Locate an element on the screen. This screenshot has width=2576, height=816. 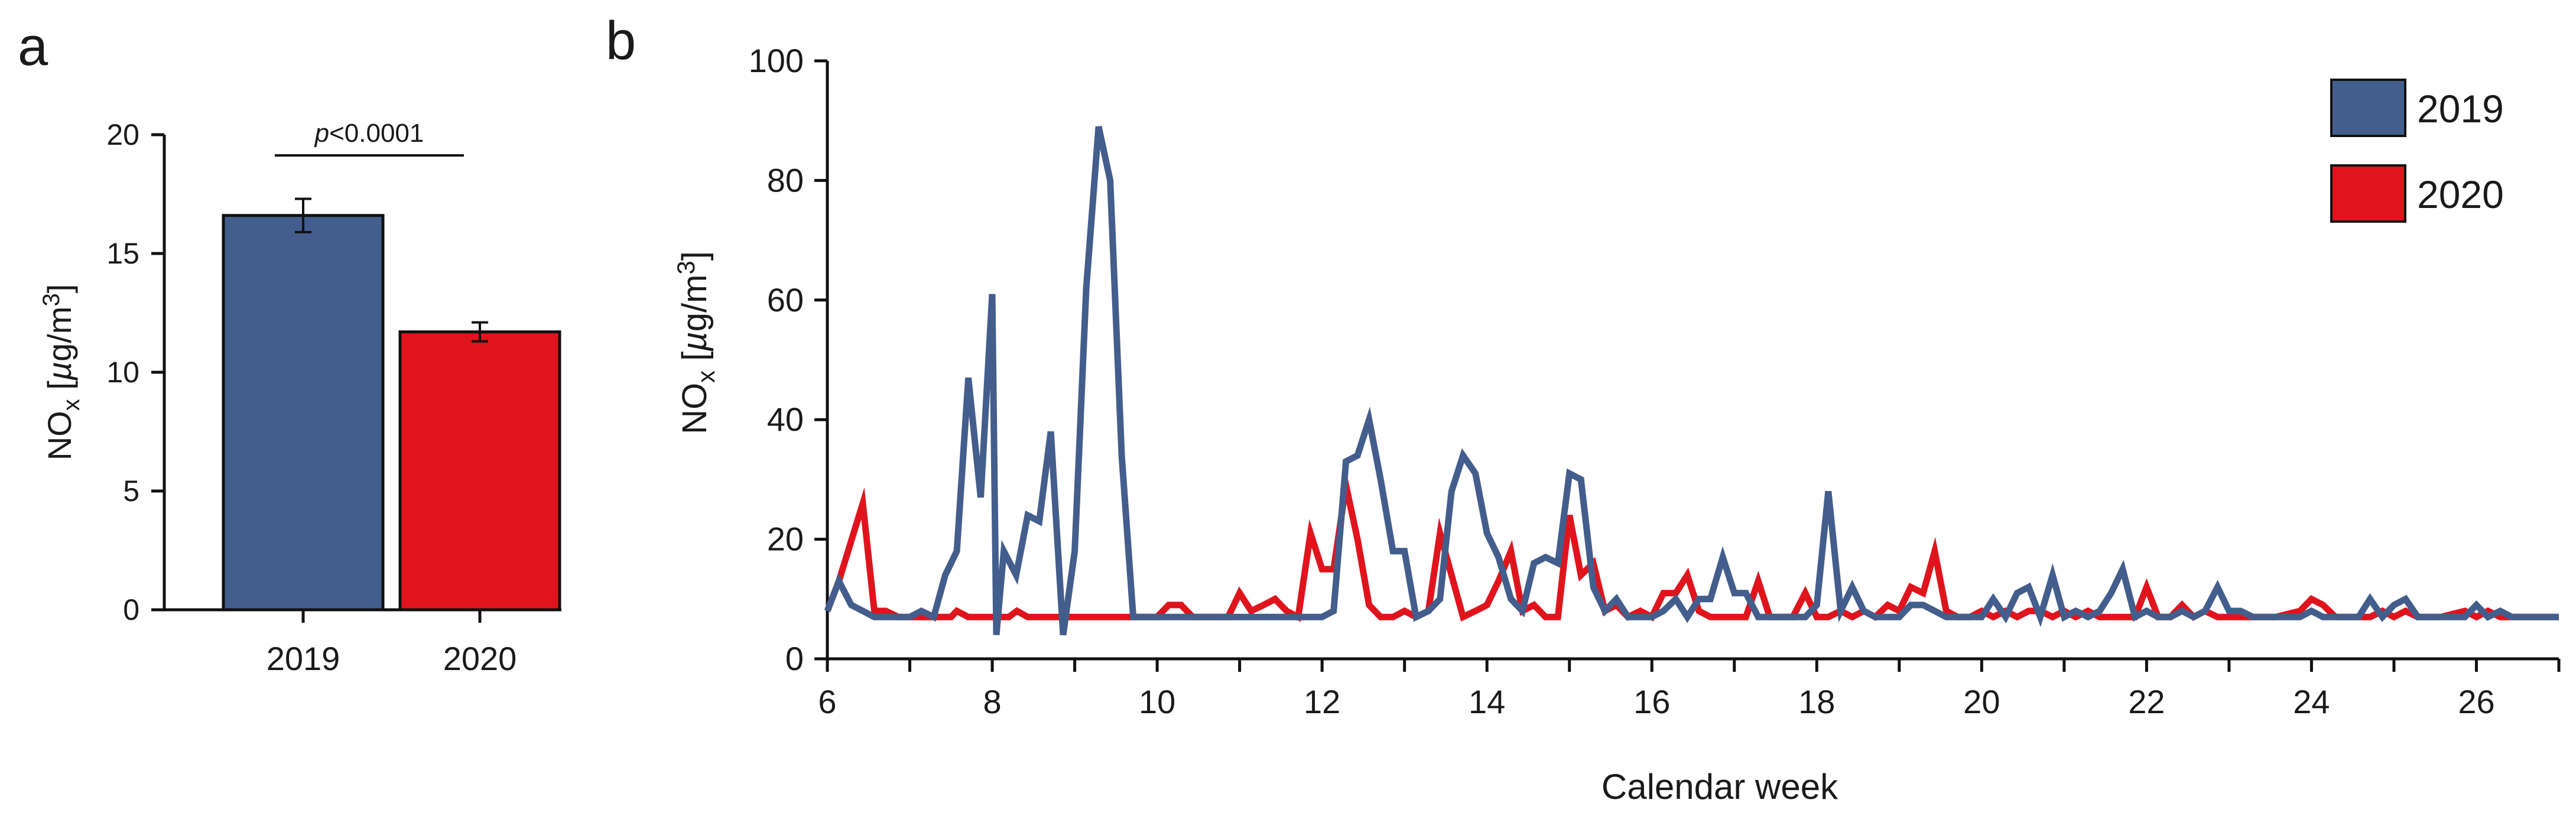
panel-b-x-tick-label: 22 is located at coordinates (2146, 701).